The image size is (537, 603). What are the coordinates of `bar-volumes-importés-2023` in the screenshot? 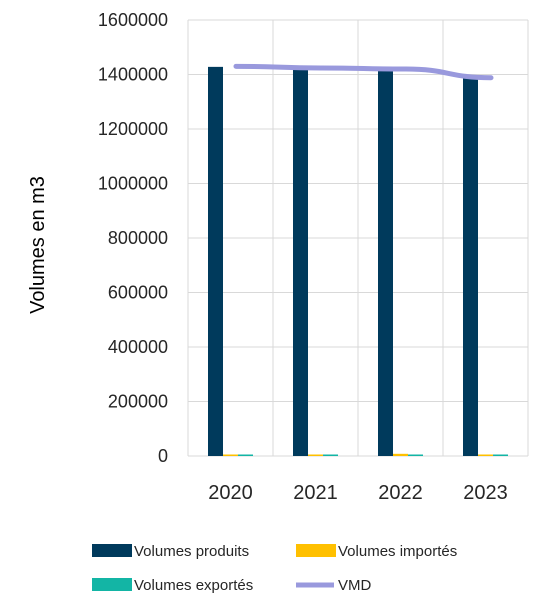 It's located at (485, 455).